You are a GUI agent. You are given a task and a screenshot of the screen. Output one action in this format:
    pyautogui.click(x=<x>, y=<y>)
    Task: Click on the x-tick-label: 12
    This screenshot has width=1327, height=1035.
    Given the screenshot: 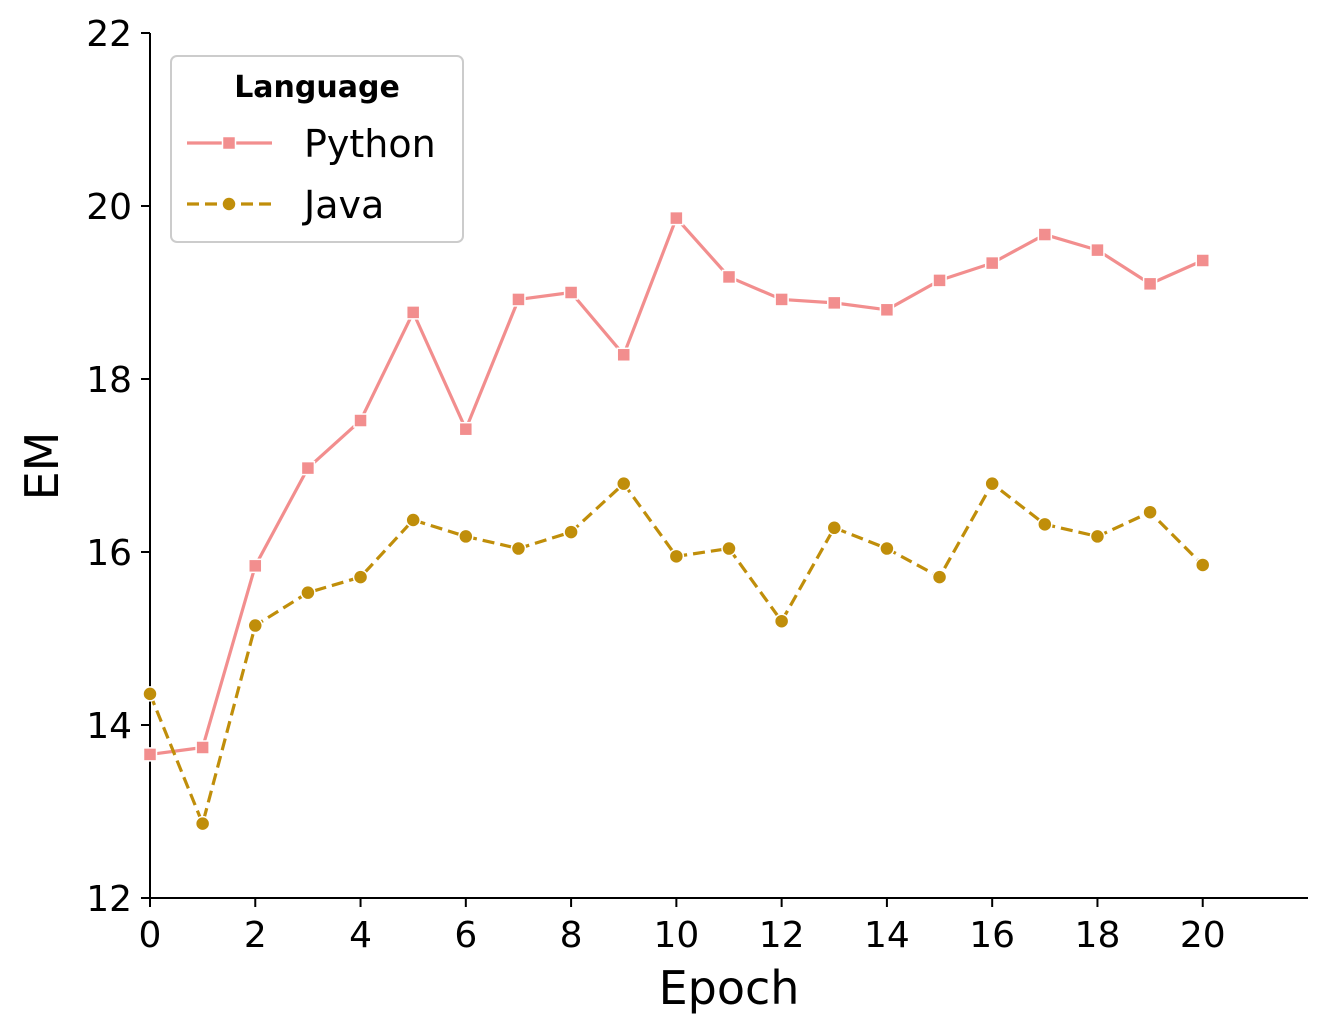 What is the action you would take?
    pyautogui.click(x=782, y=935)
    